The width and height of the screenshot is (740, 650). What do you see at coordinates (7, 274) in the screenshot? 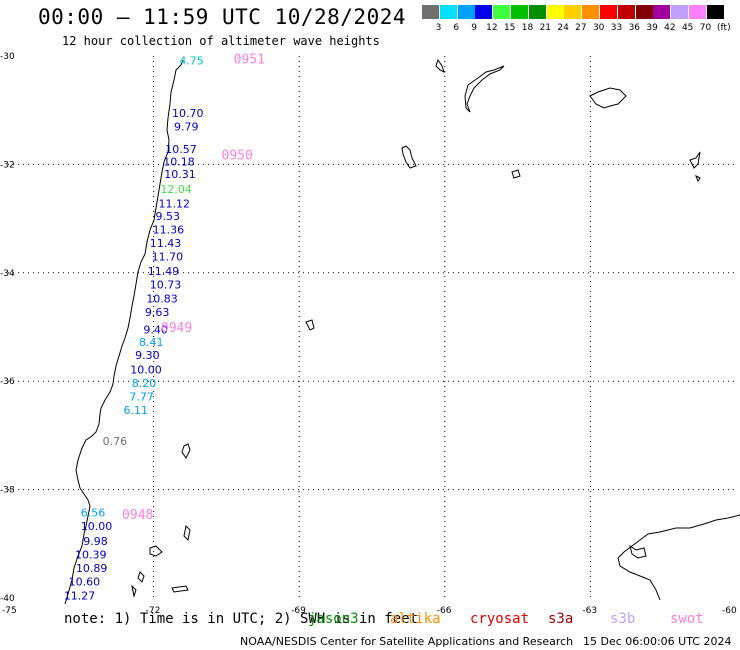
I see `lat-tick-label: -34` at bounding box center [7, 274].